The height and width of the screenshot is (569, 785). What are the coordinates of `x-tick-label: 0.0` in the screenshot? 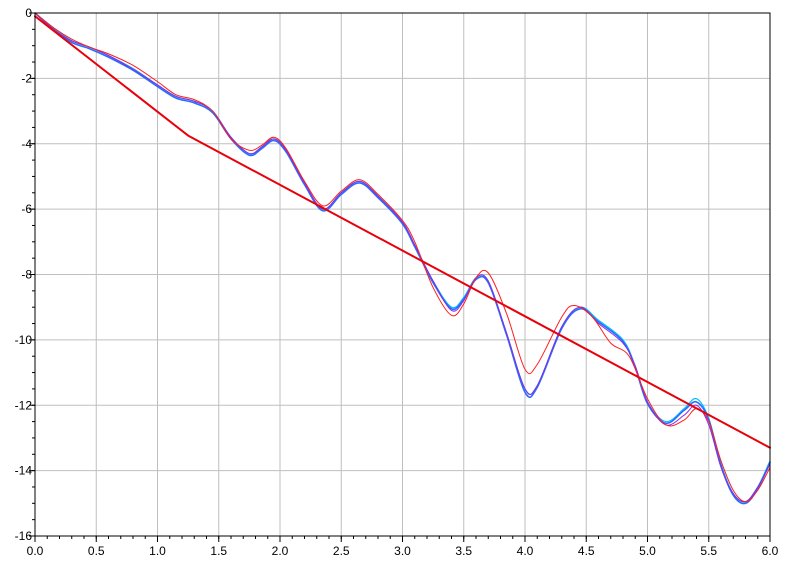 It's located at (35, 551).